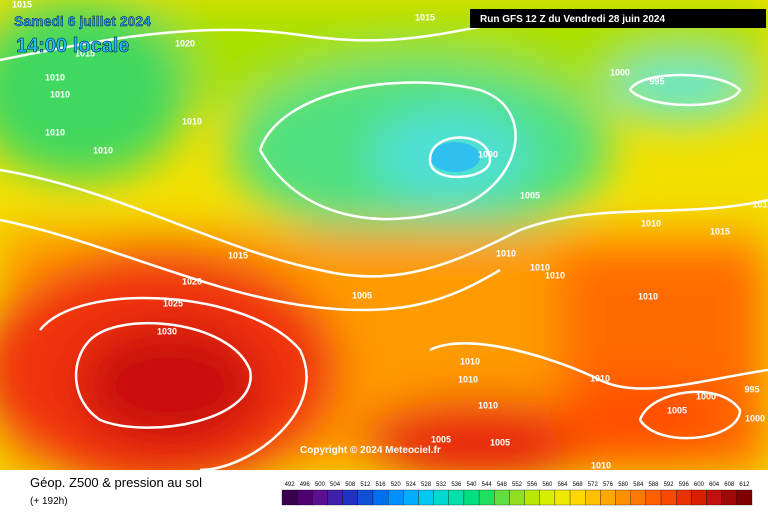 Image resolution: width=768 pixels, height=512 pixels. Describe the element at coordinates (173, 303) in the screenshot. I see `isobar-label: 1025` at that location.